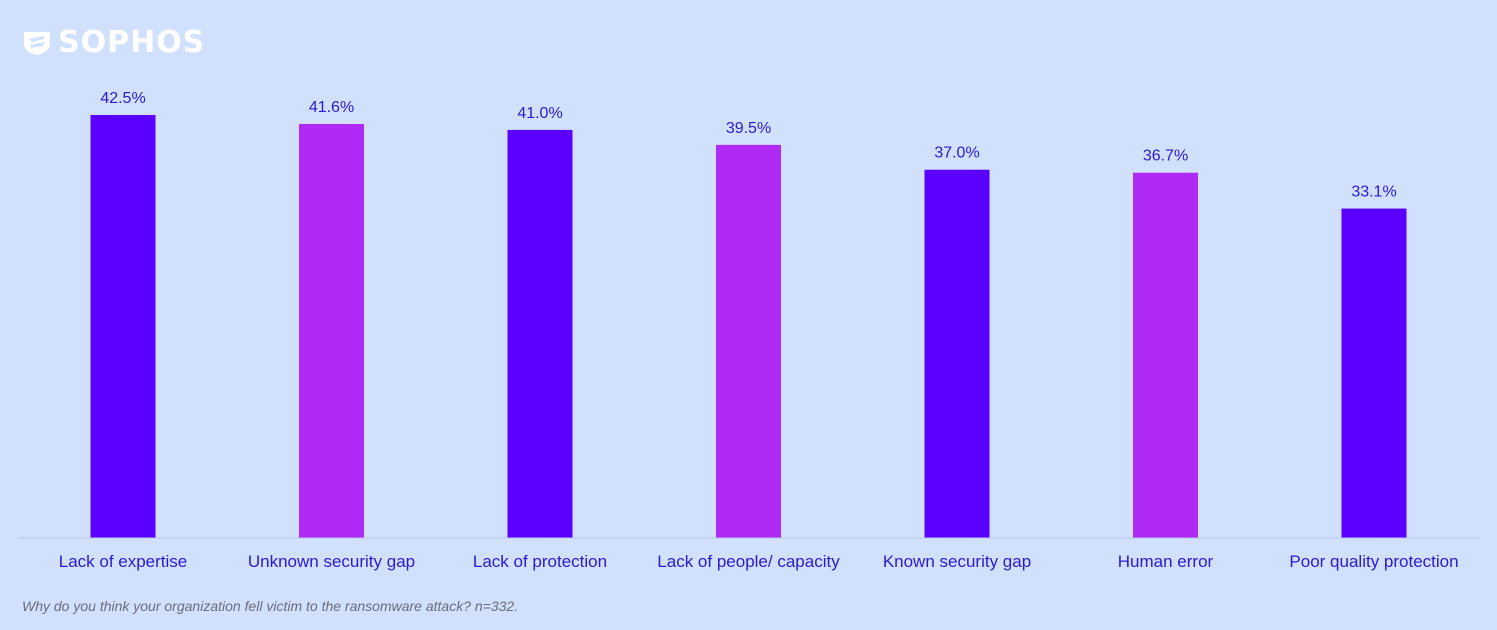  What do you see at coordinates (1373, 192) in the screenshot?
I see `value-label-7: 33.1%` at bounding box center [1373, 192].